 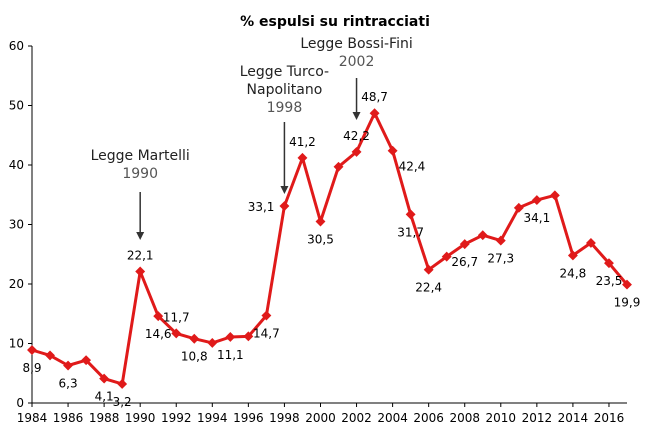 I want to click on x-tick-label: 2006, so click(x=428, y=418).